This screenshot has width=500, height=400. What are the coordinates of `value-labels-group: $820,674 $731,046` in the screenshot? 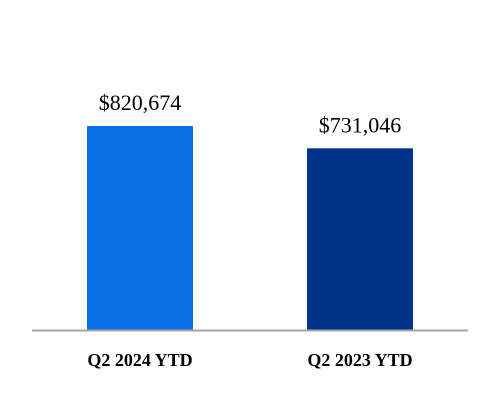 It's located at (250, 113).